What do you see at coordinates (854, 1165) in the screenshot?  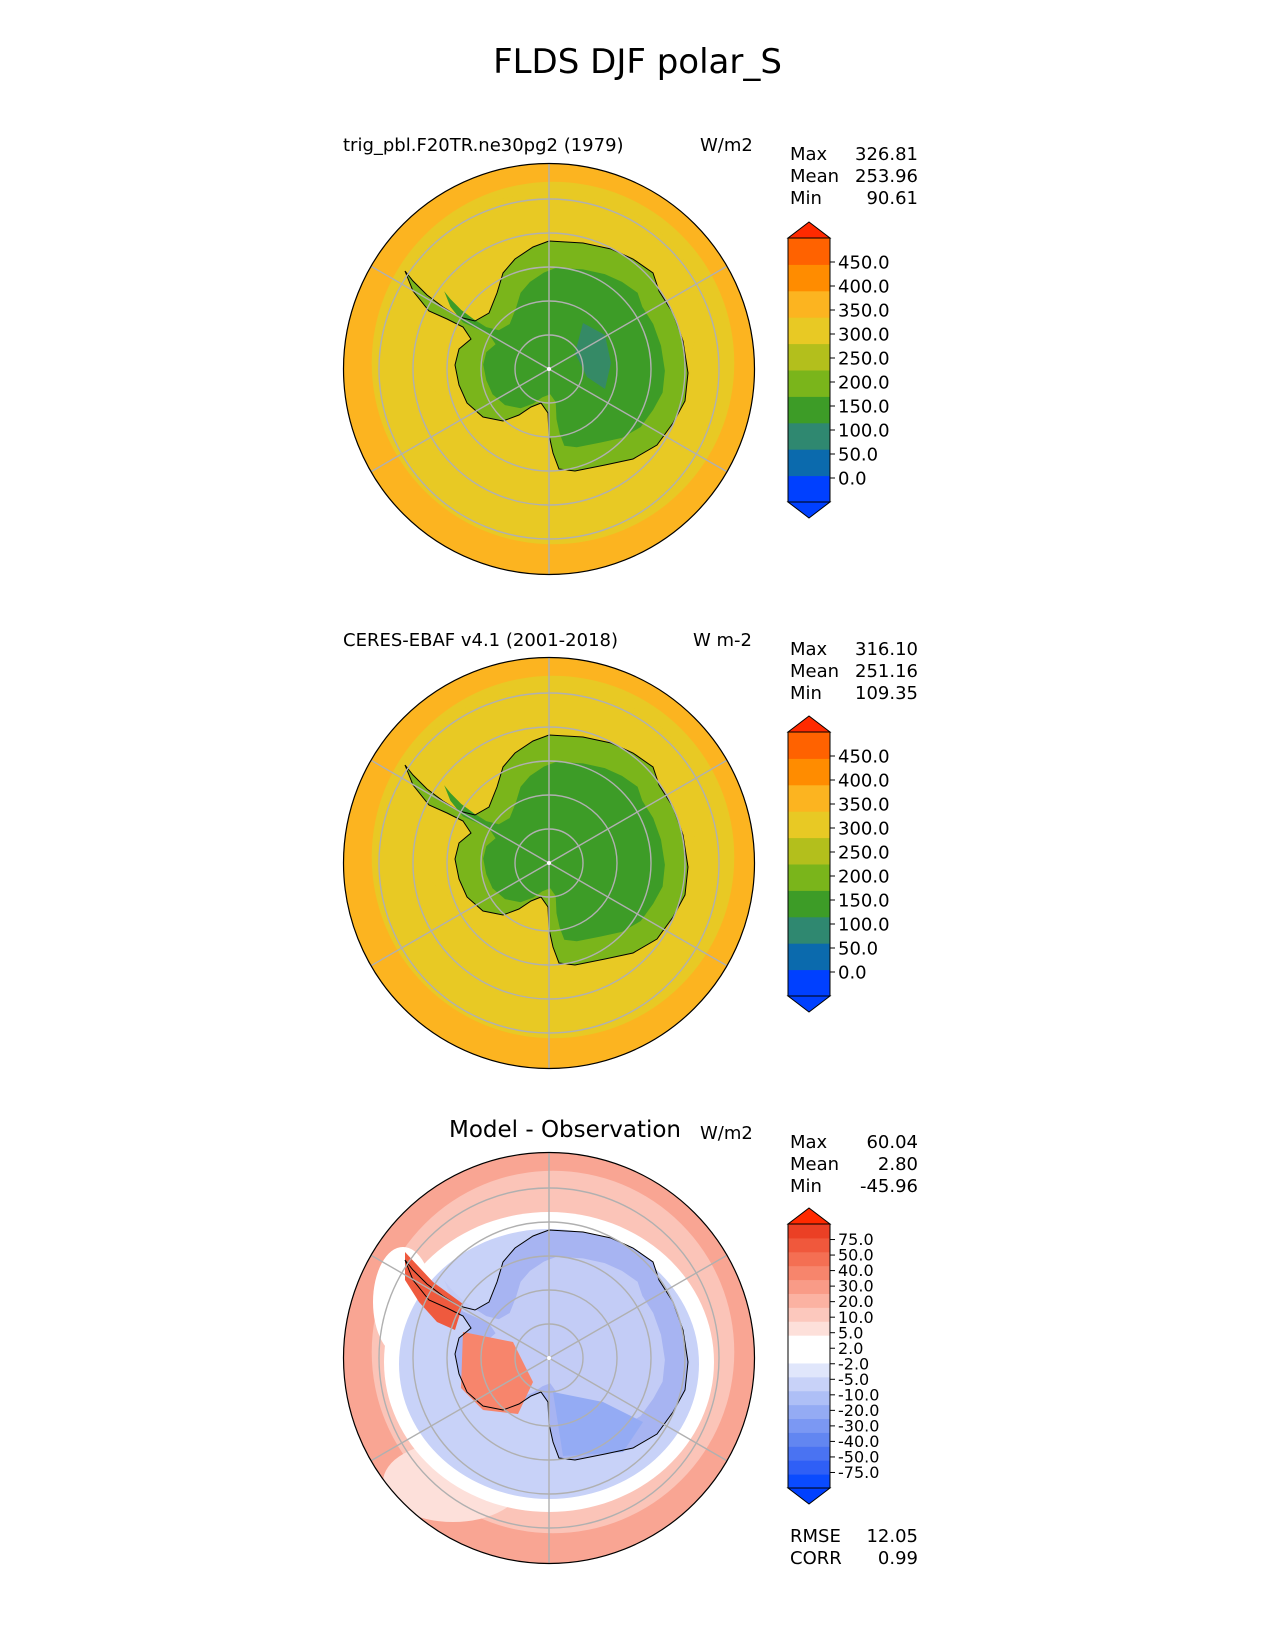 I see `panel-3-stats: Max 60.04 Mean 2.80 Min -45.96` at bounding box center [854, 1165].